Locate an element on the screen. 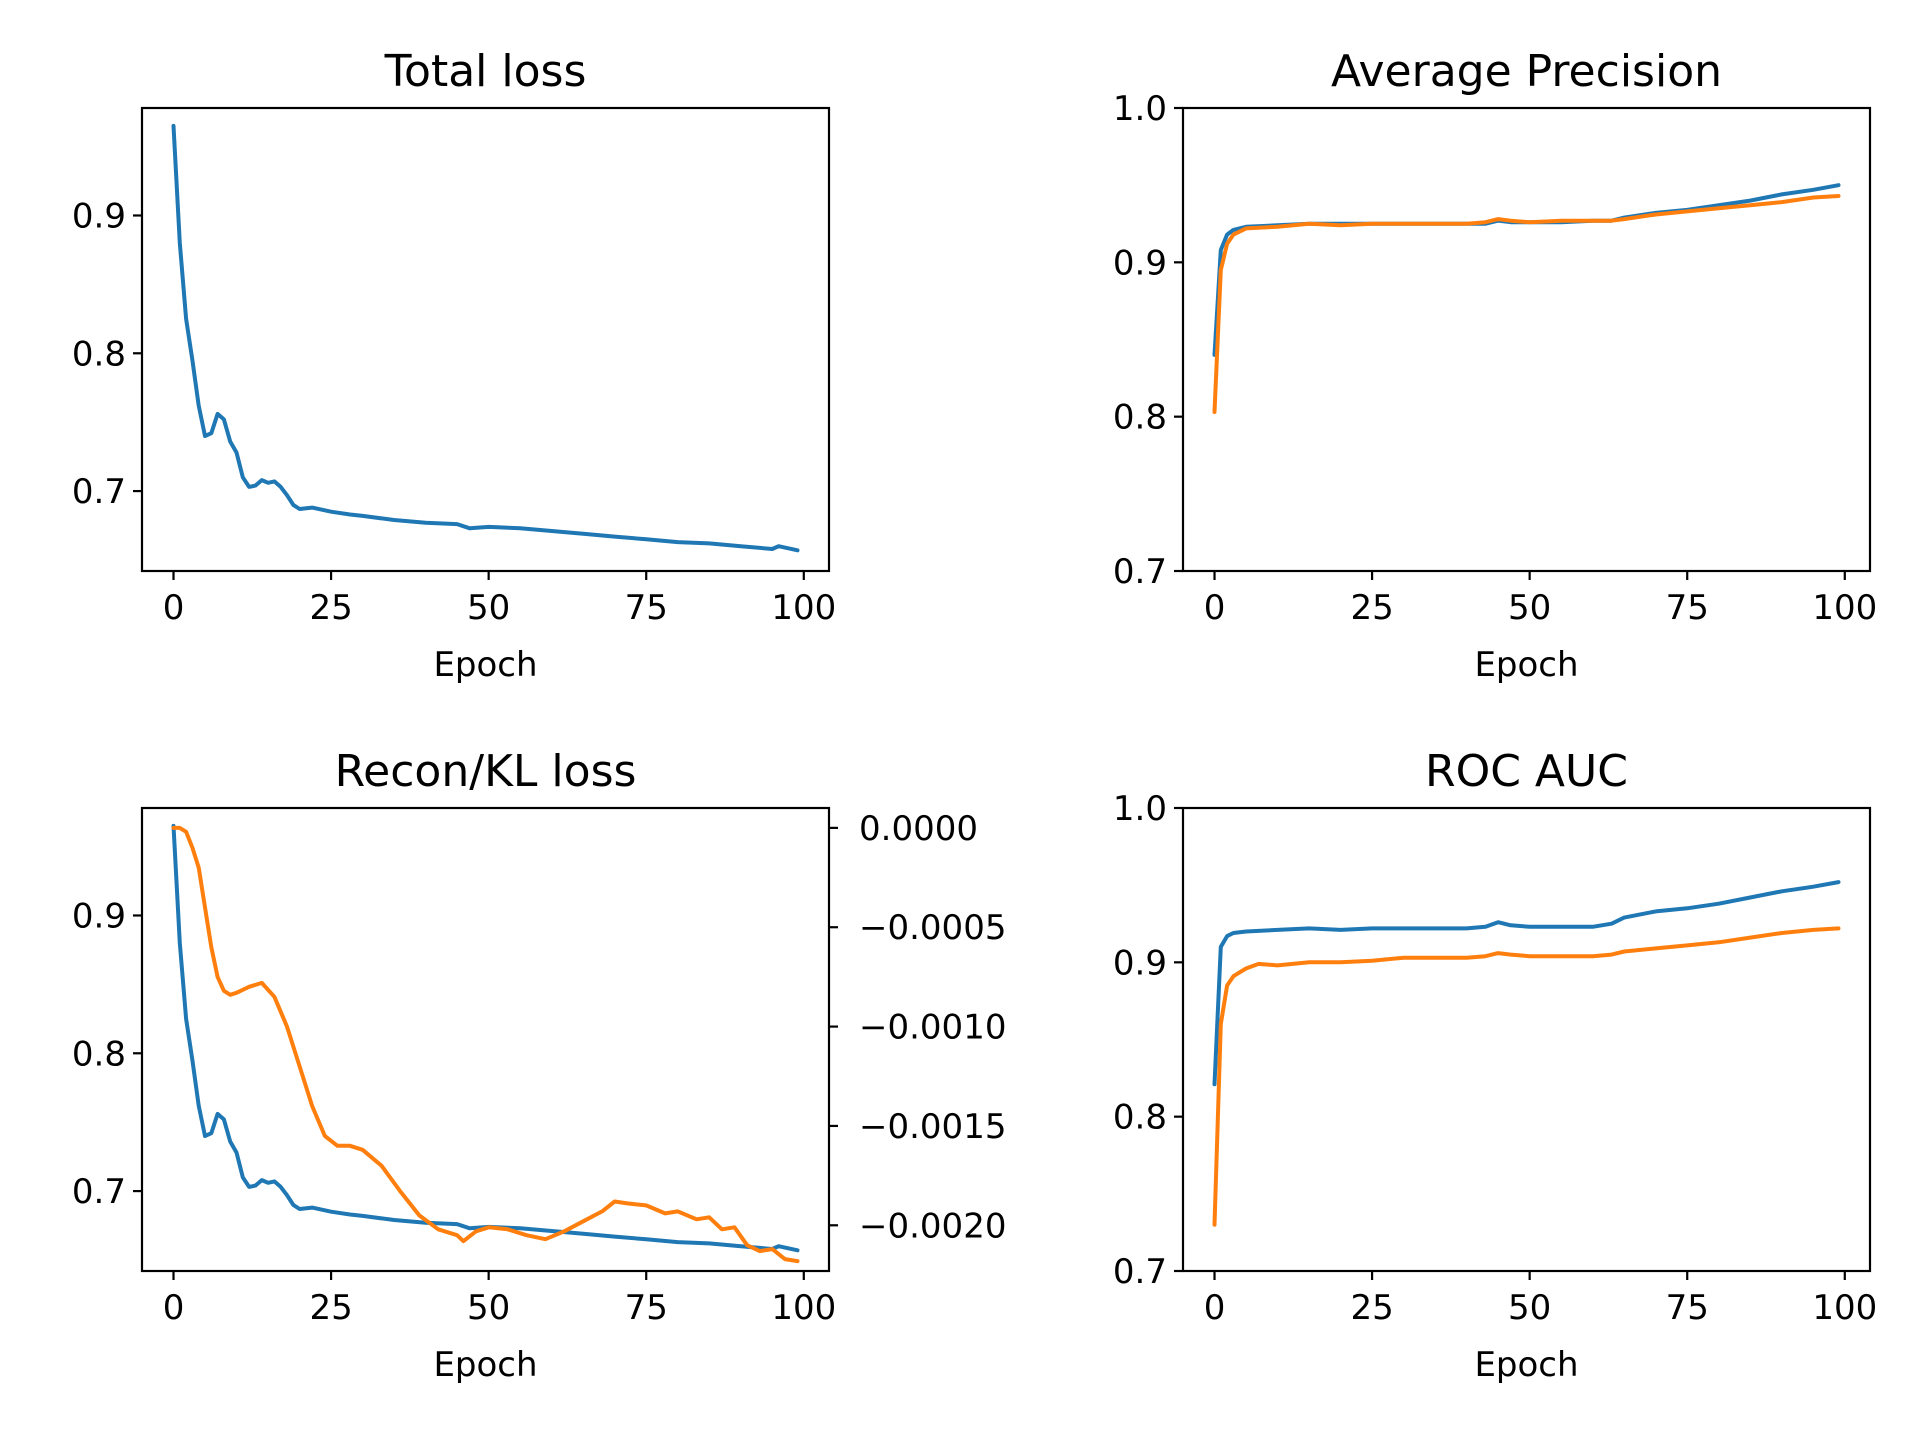 The image size is (1920, 1440). y2-tick-label: 0.0000 is located at coordinates (918, 829).